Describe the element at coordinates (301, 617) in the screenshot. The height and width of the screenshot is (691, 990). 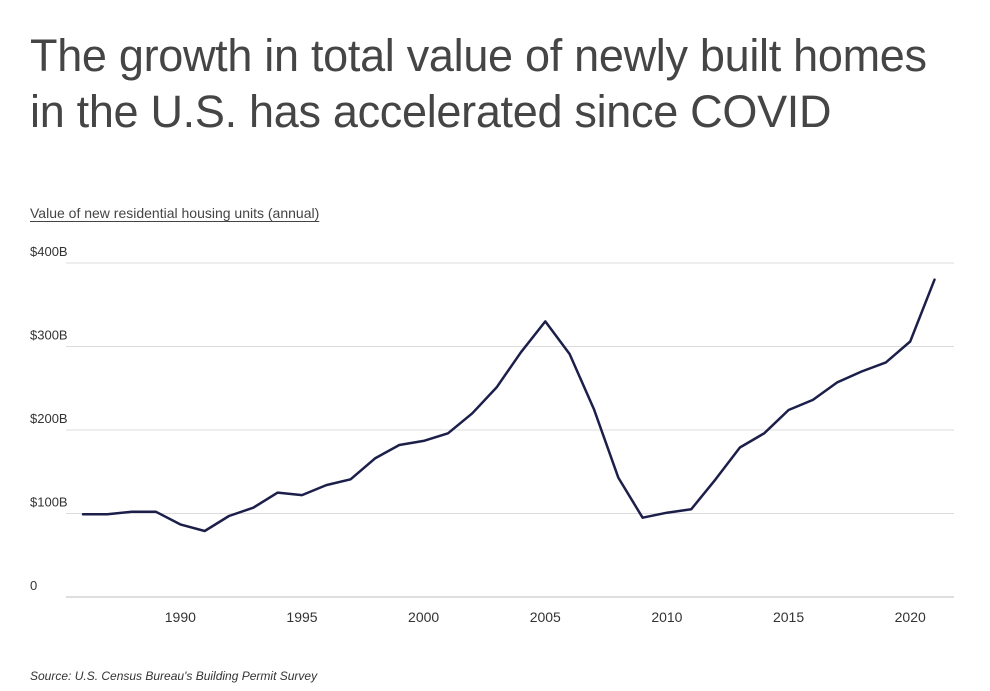
I see `x-tick-label: 1995` at that location.